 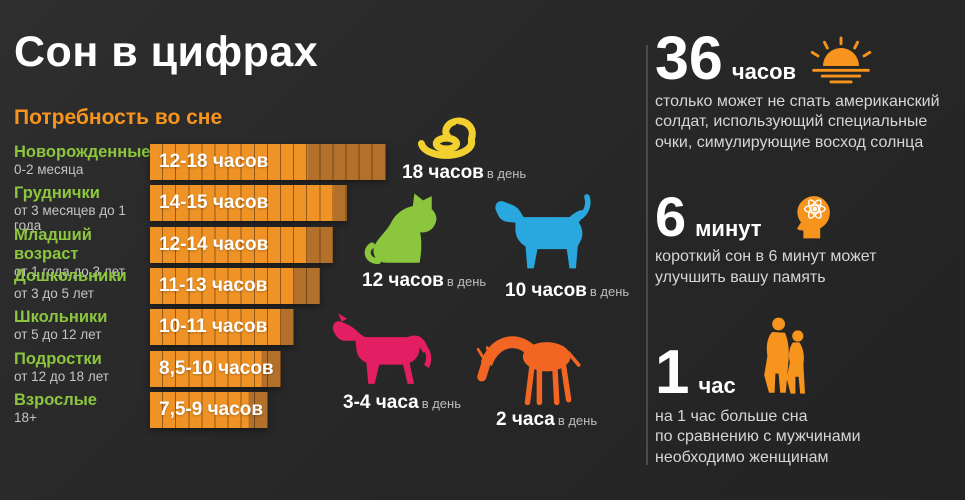 I want to click on fact-unit: час, so click(x=717, y=385).